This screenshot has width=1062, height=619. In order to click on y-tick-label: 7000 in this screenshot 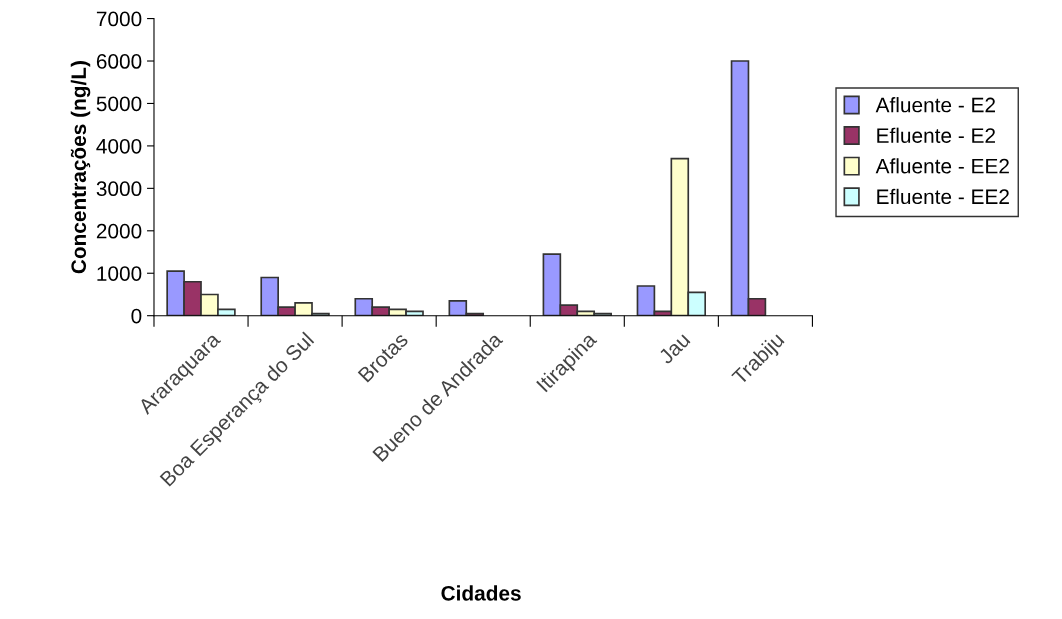, I will do `click(119, 19)`.